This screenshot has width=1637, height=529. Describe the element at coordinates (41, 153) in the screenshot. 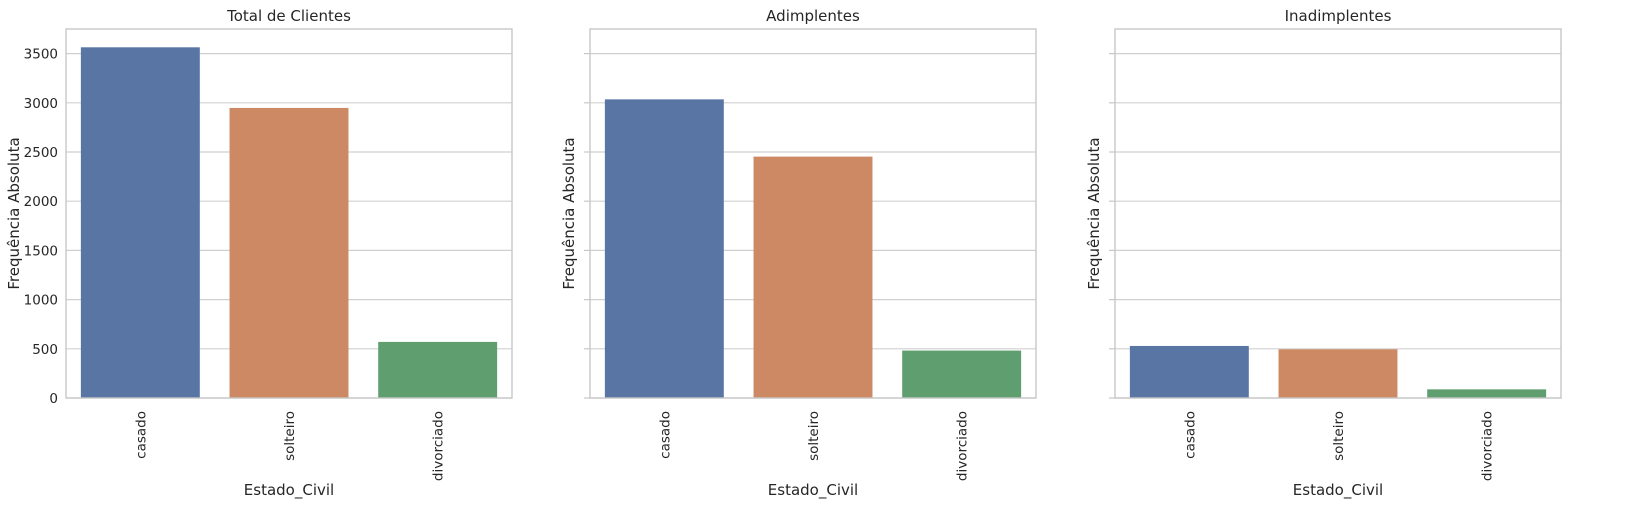

I see `y-tick-label: 2500` at that location.